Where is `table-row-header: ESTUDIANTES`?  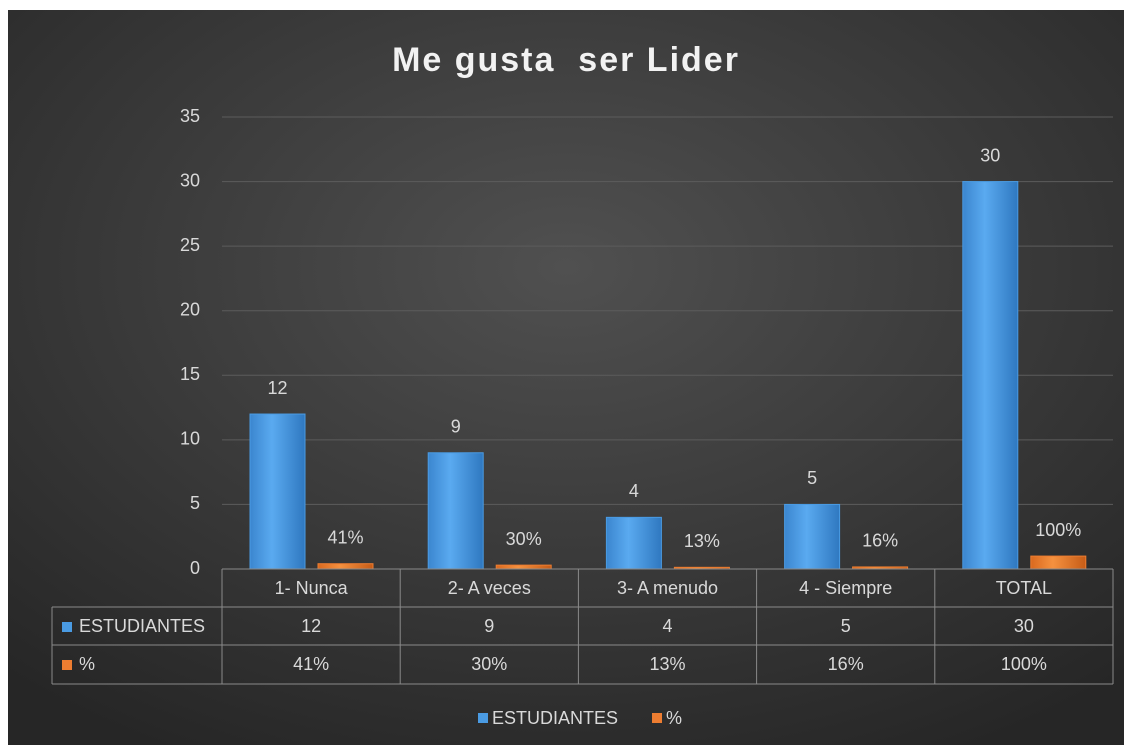
table-row-header: ESTUDIANTES is located at coordinates (142, 626).